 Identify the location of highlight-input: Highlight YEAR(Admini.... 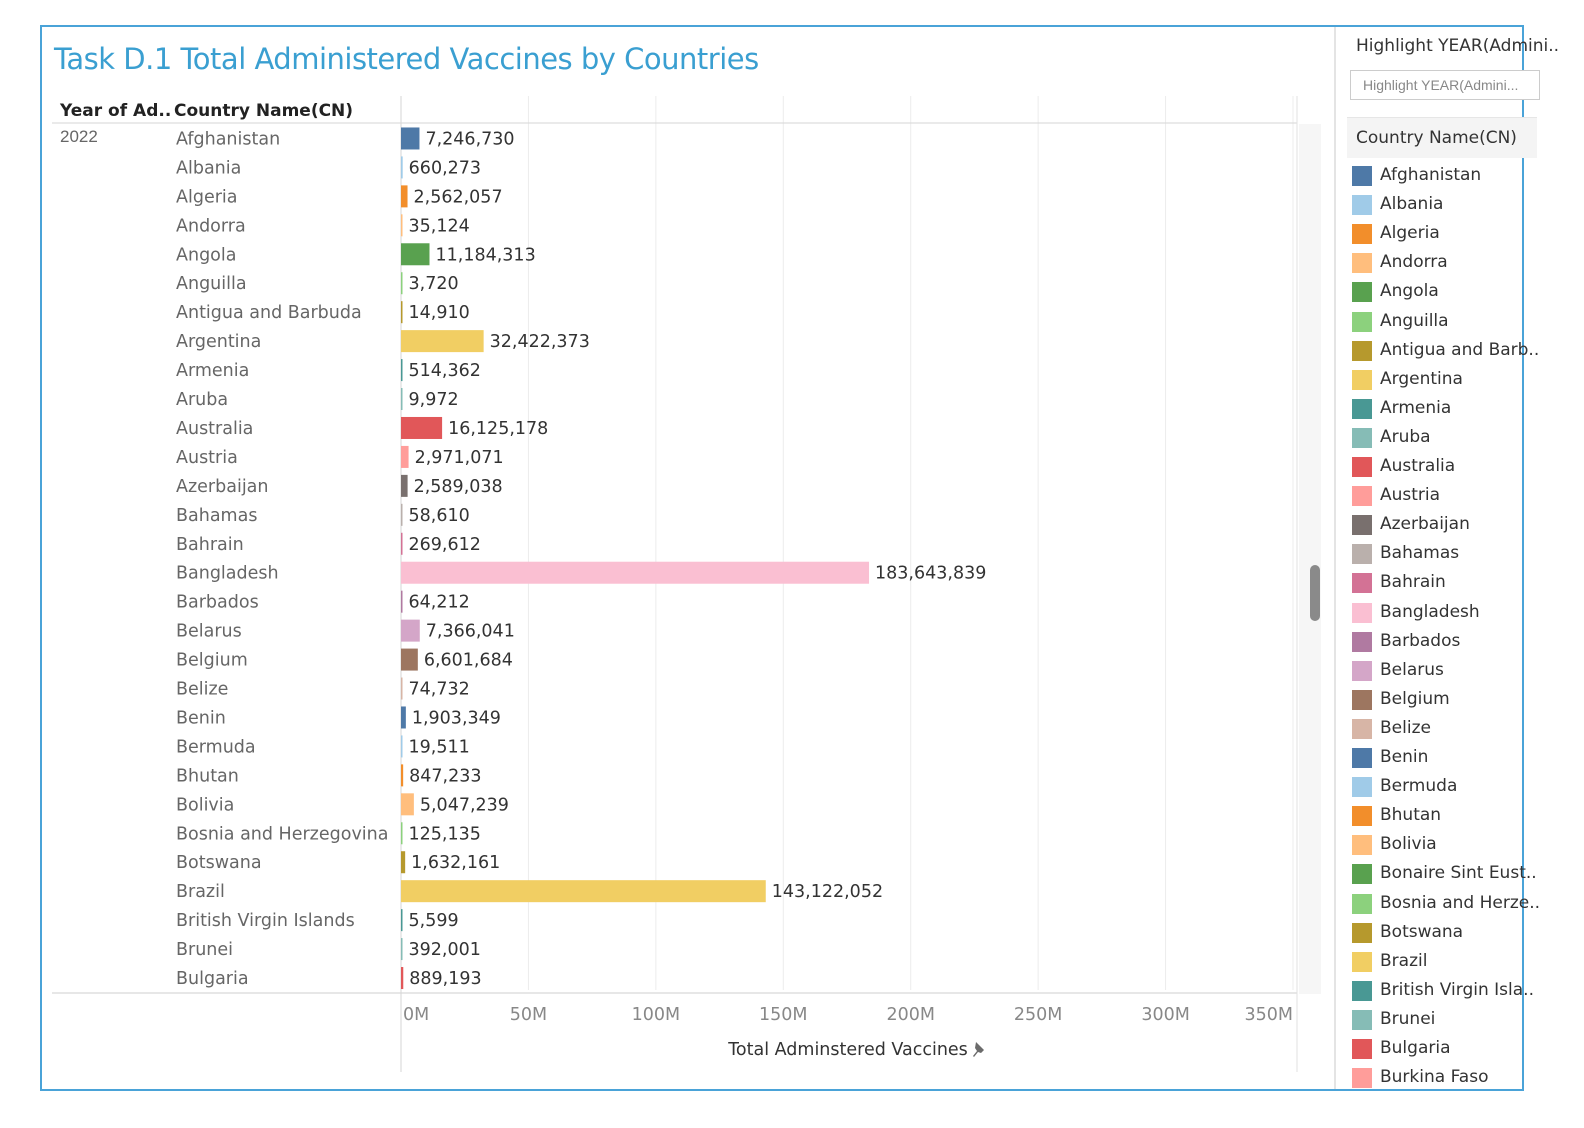
(1445, 85).